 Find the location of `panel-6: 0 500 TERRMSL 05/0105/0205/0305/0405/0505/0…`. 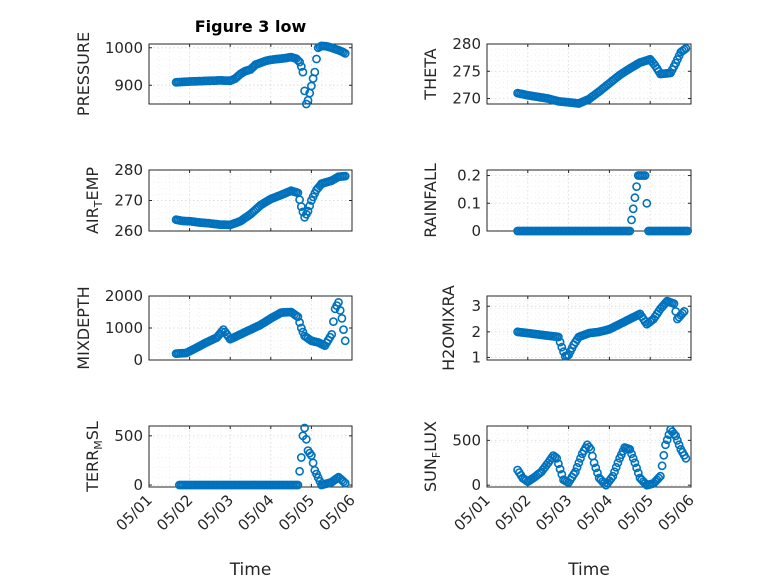

panel-6: 0 500 TERRMSL 05/0105/0205/0305/0405/0505/0… is located at coordinates (221, 500).